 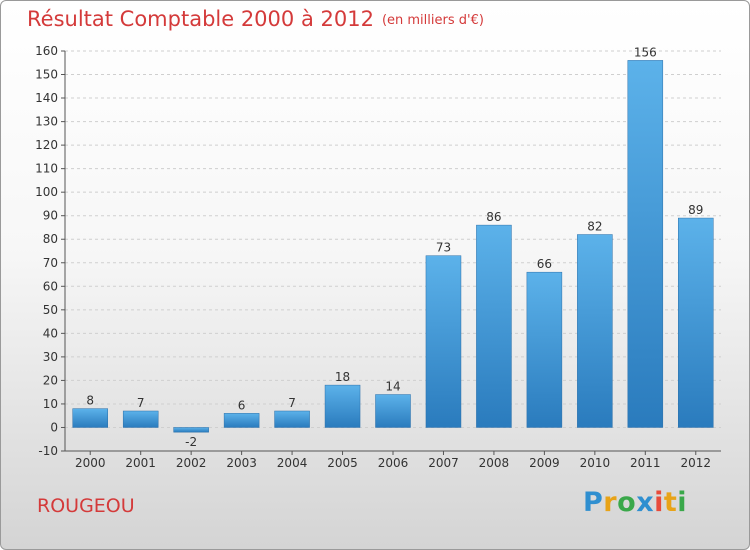 I want to click on unit-note: (en milliers d'€), so click(x=432, y=20).